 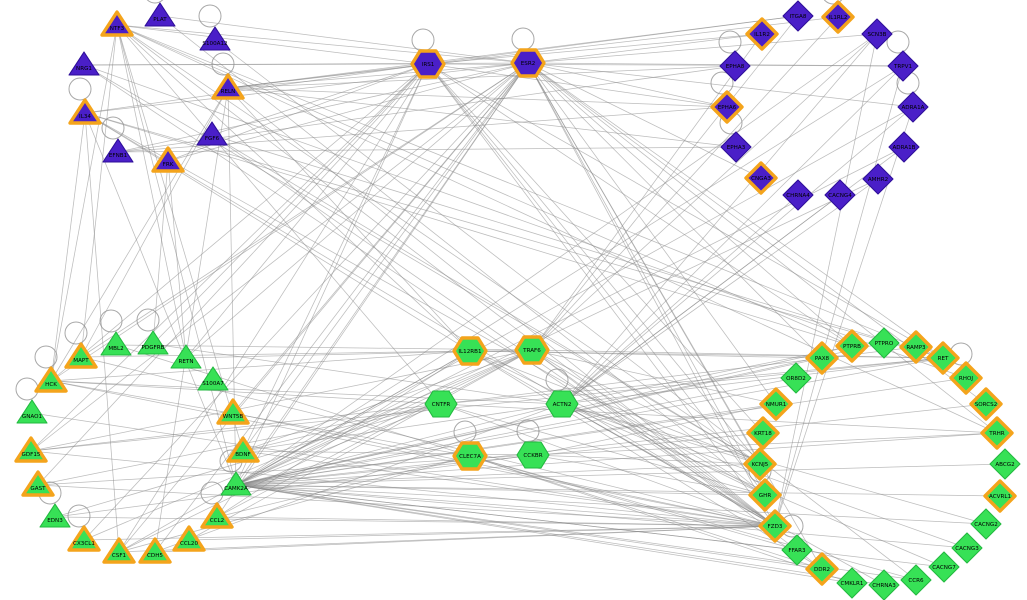 What do you see at coordinates (118, 150) in the screenshot?
I see `node-shape-EFNB1` at bounding box center [118, 150].